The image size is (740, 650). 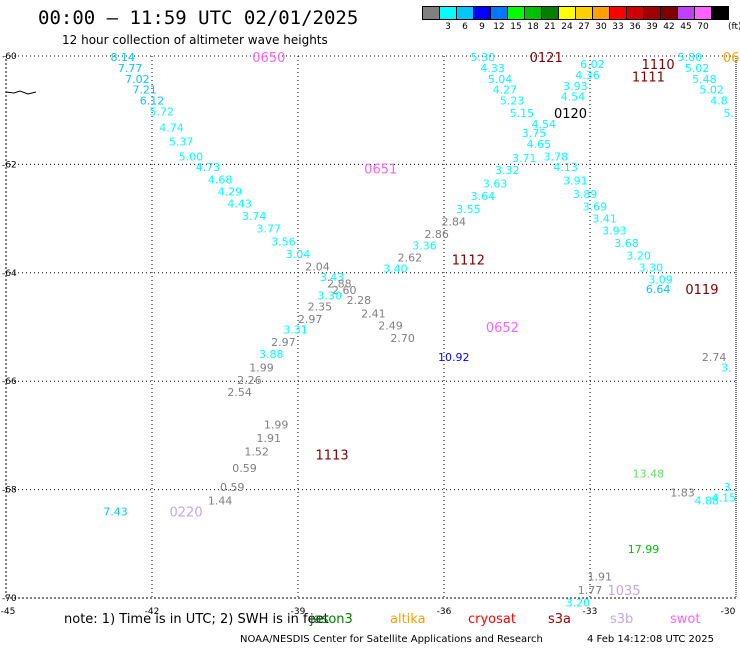 I want to click on wave-height-value: 2.35, so click(x=320, y=306).